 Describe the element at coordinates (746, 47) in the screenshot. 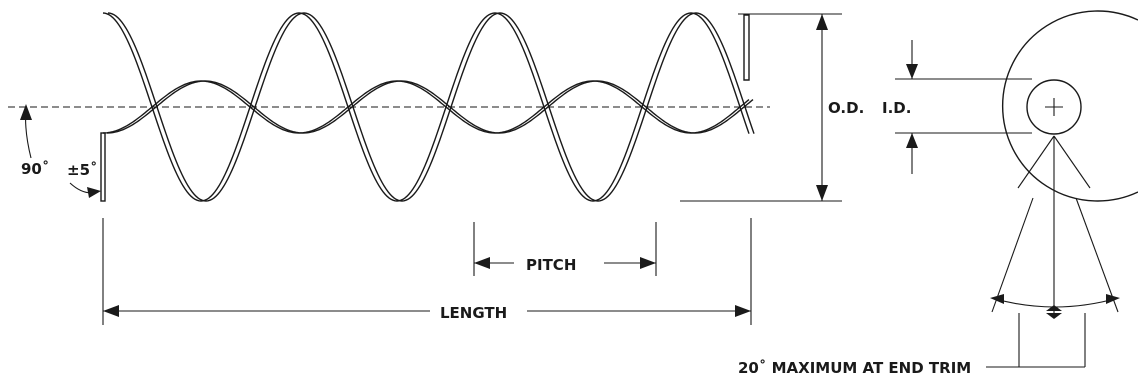

I see `right-end-edge` at that location.